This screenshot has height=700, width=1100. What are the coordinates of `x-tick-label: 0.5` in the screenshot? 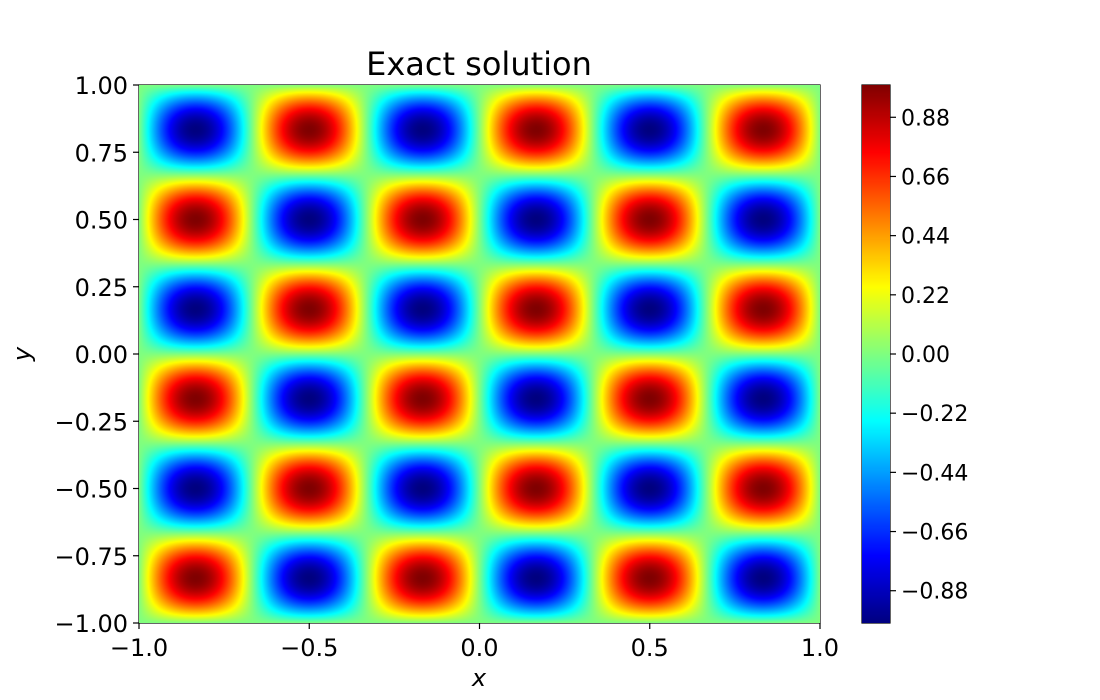 It's located at (650, 648).